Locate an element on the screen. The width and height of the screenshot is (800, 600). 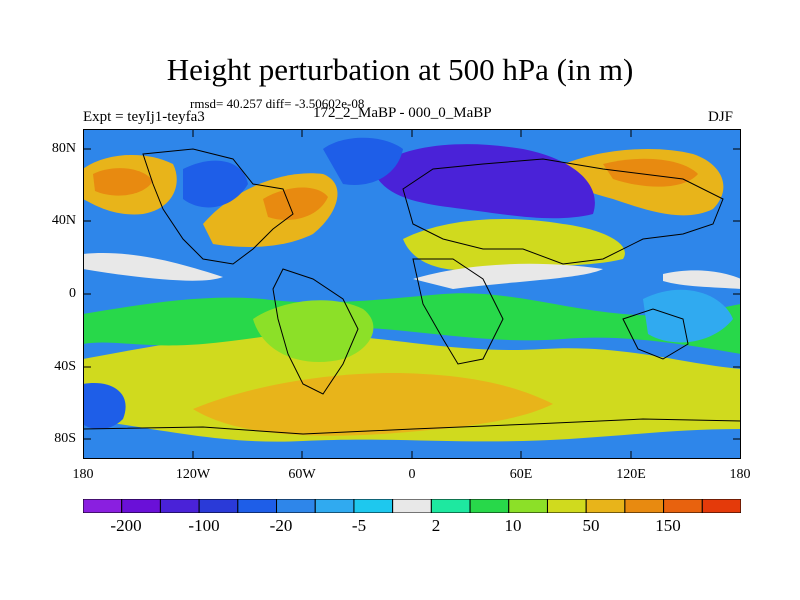
southern-positive-core is located at coordinates (373, 404).